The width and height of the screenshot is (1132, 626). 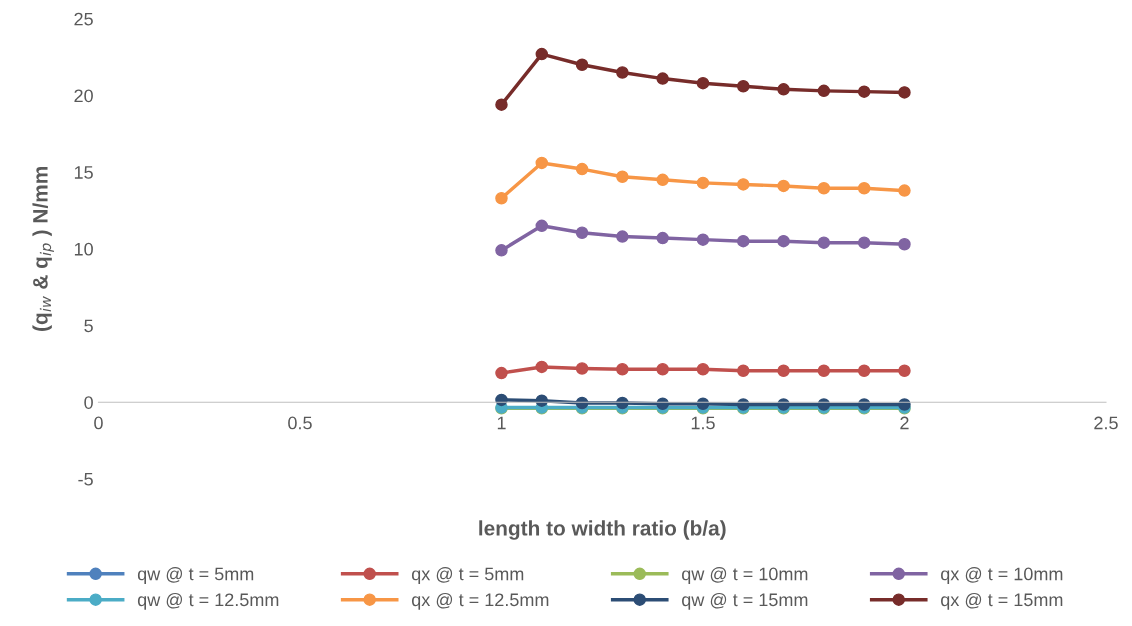 What do you see at coordinates (501, 423) in the screenshot?
I see `x-tick-label: 1` at bounding box center [501, 423].